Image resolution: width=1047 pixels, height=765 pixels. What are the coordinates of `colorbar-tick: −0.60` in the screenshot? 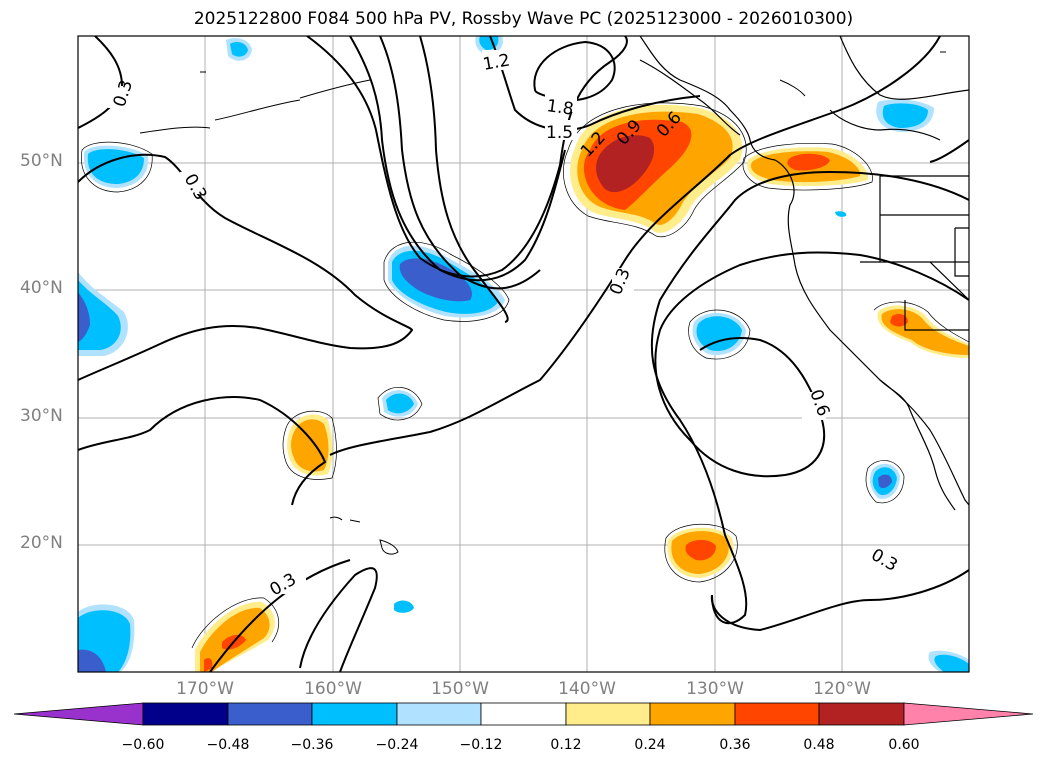 It's located at (143, 745).